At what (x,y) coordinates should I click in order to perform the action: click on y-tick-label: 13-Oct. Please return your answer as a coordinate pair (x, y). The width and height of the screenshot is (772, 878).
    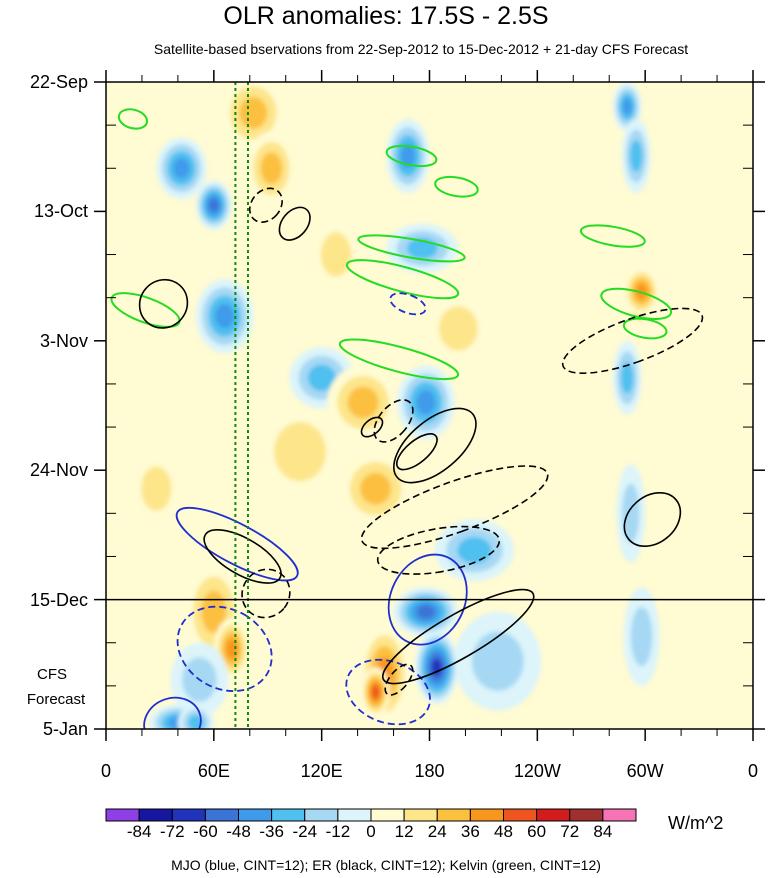
    Looking at the image, I should click on (60, 211).